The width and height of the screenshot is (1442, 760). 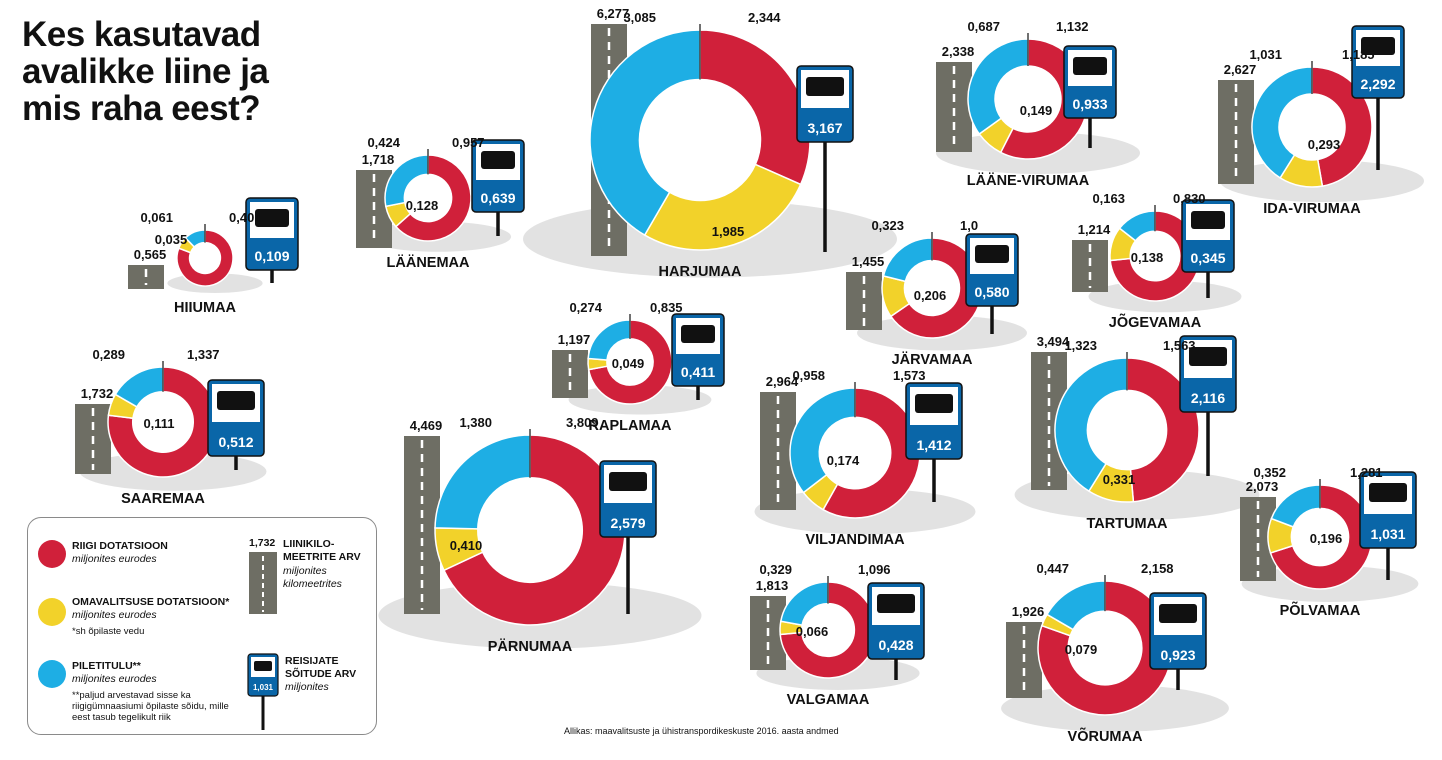 What do you see at coordinates (141, 108) in the screenshot?
I see `title-line-3: mis raha eest?` at bounding box center [141, 108].